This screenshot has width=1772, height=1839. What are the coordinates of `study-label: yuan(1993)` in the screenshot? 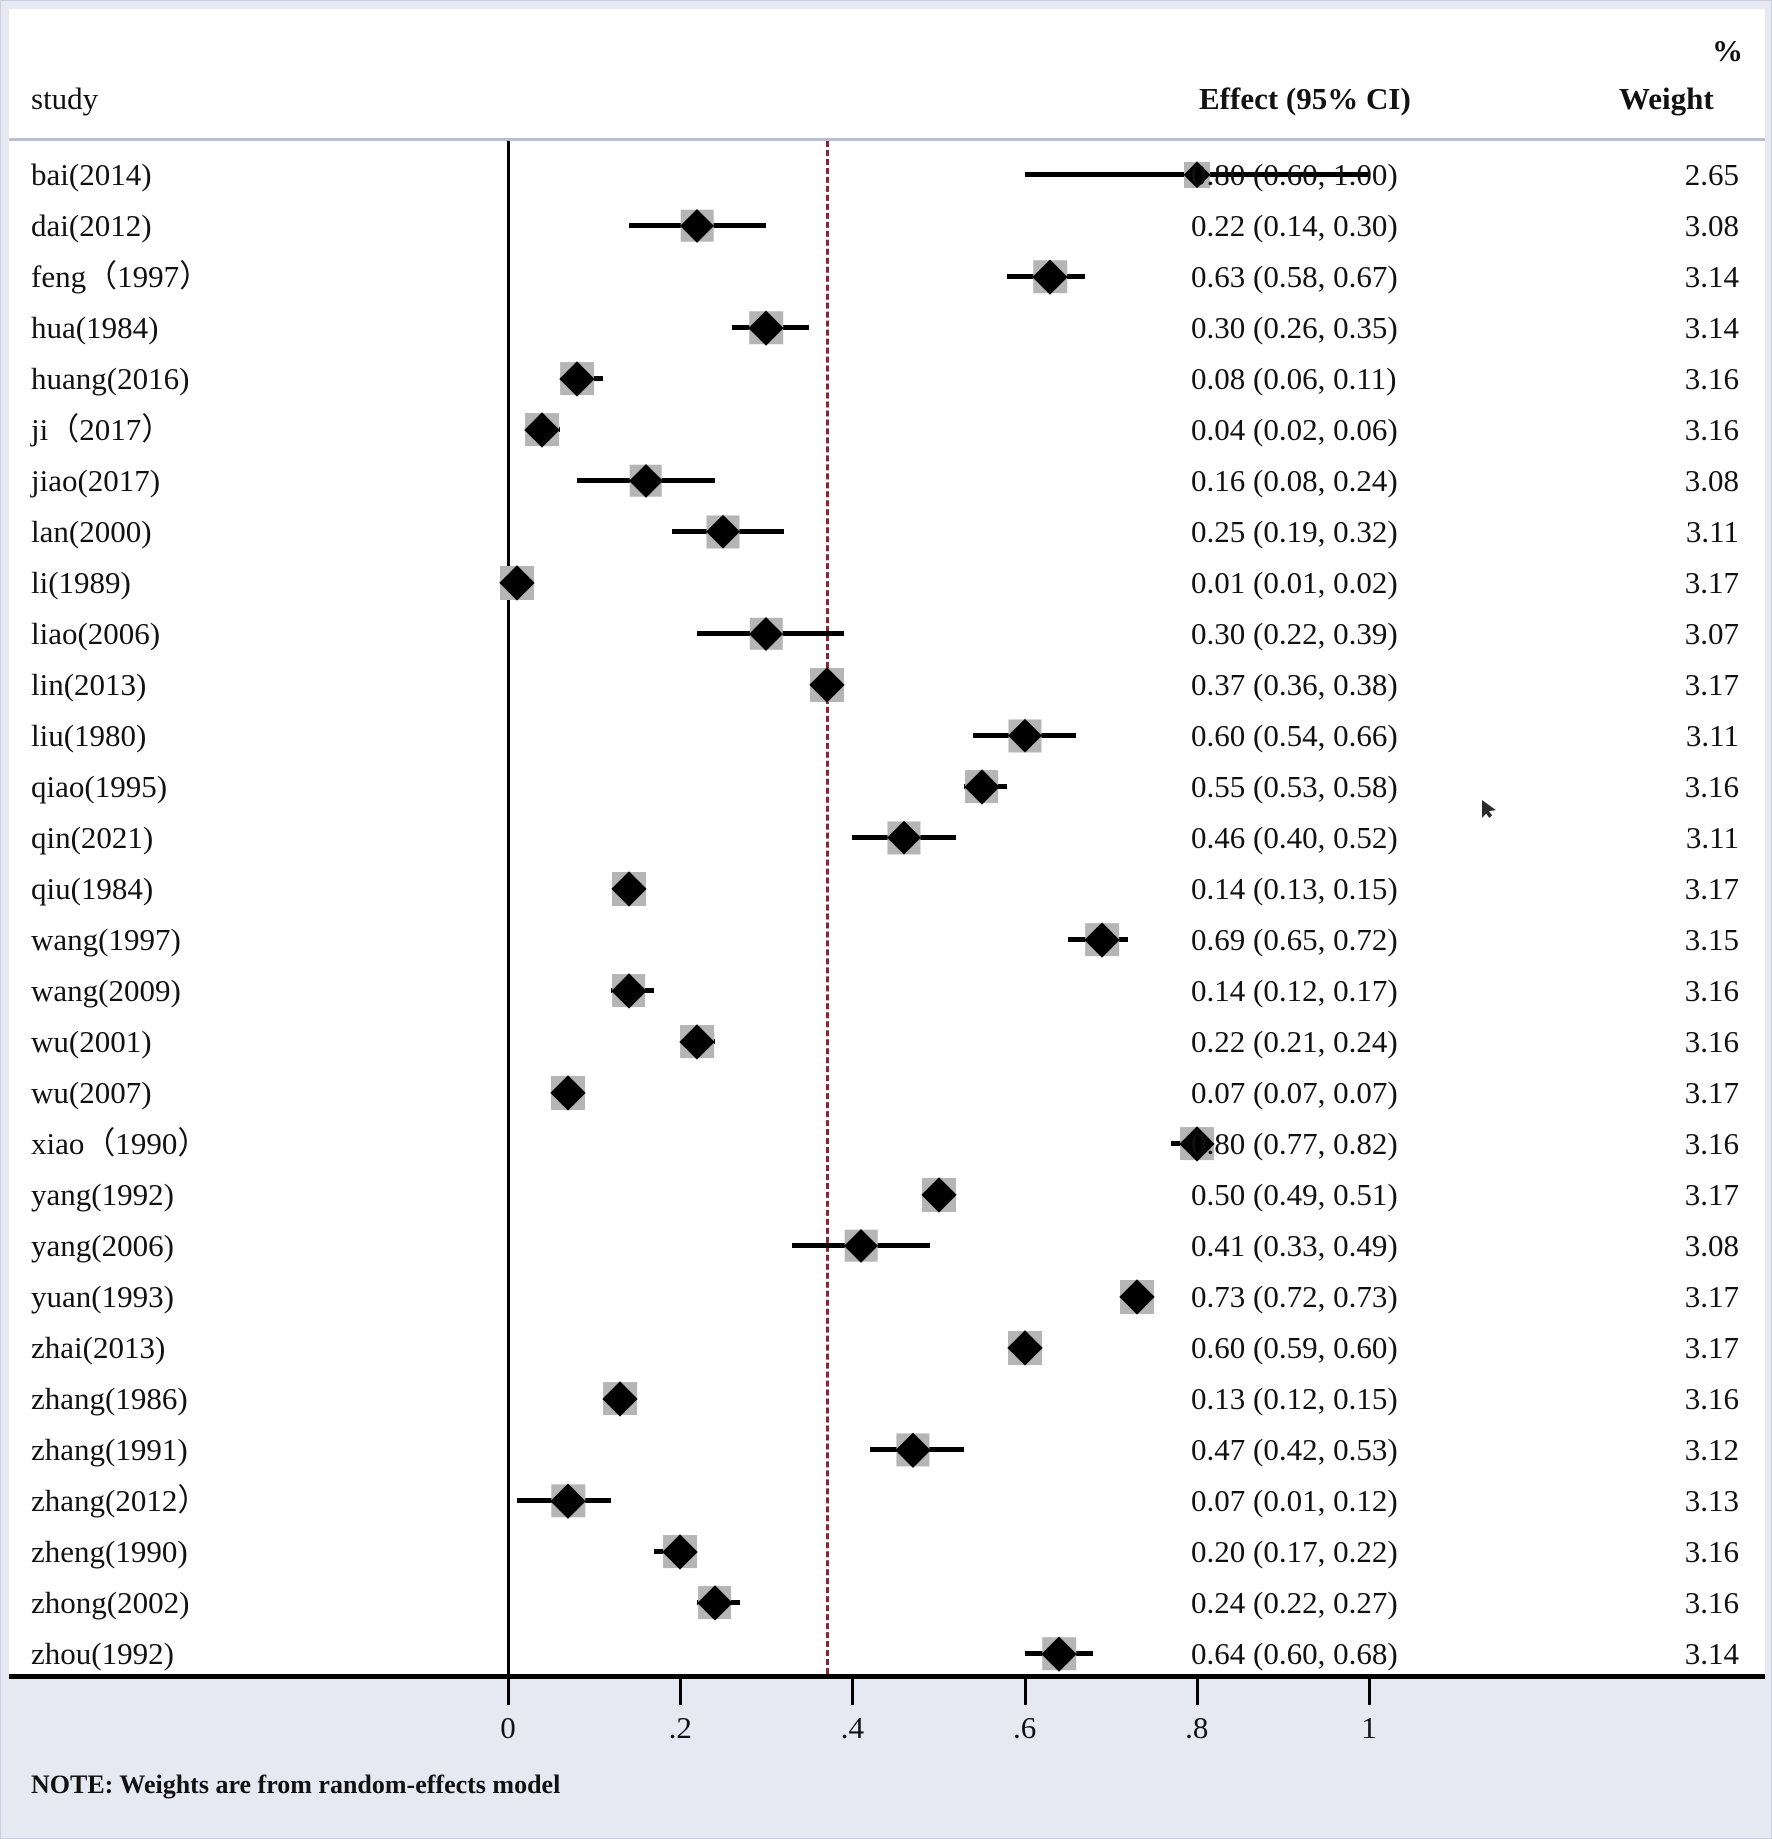 It's located at (102, 1296).